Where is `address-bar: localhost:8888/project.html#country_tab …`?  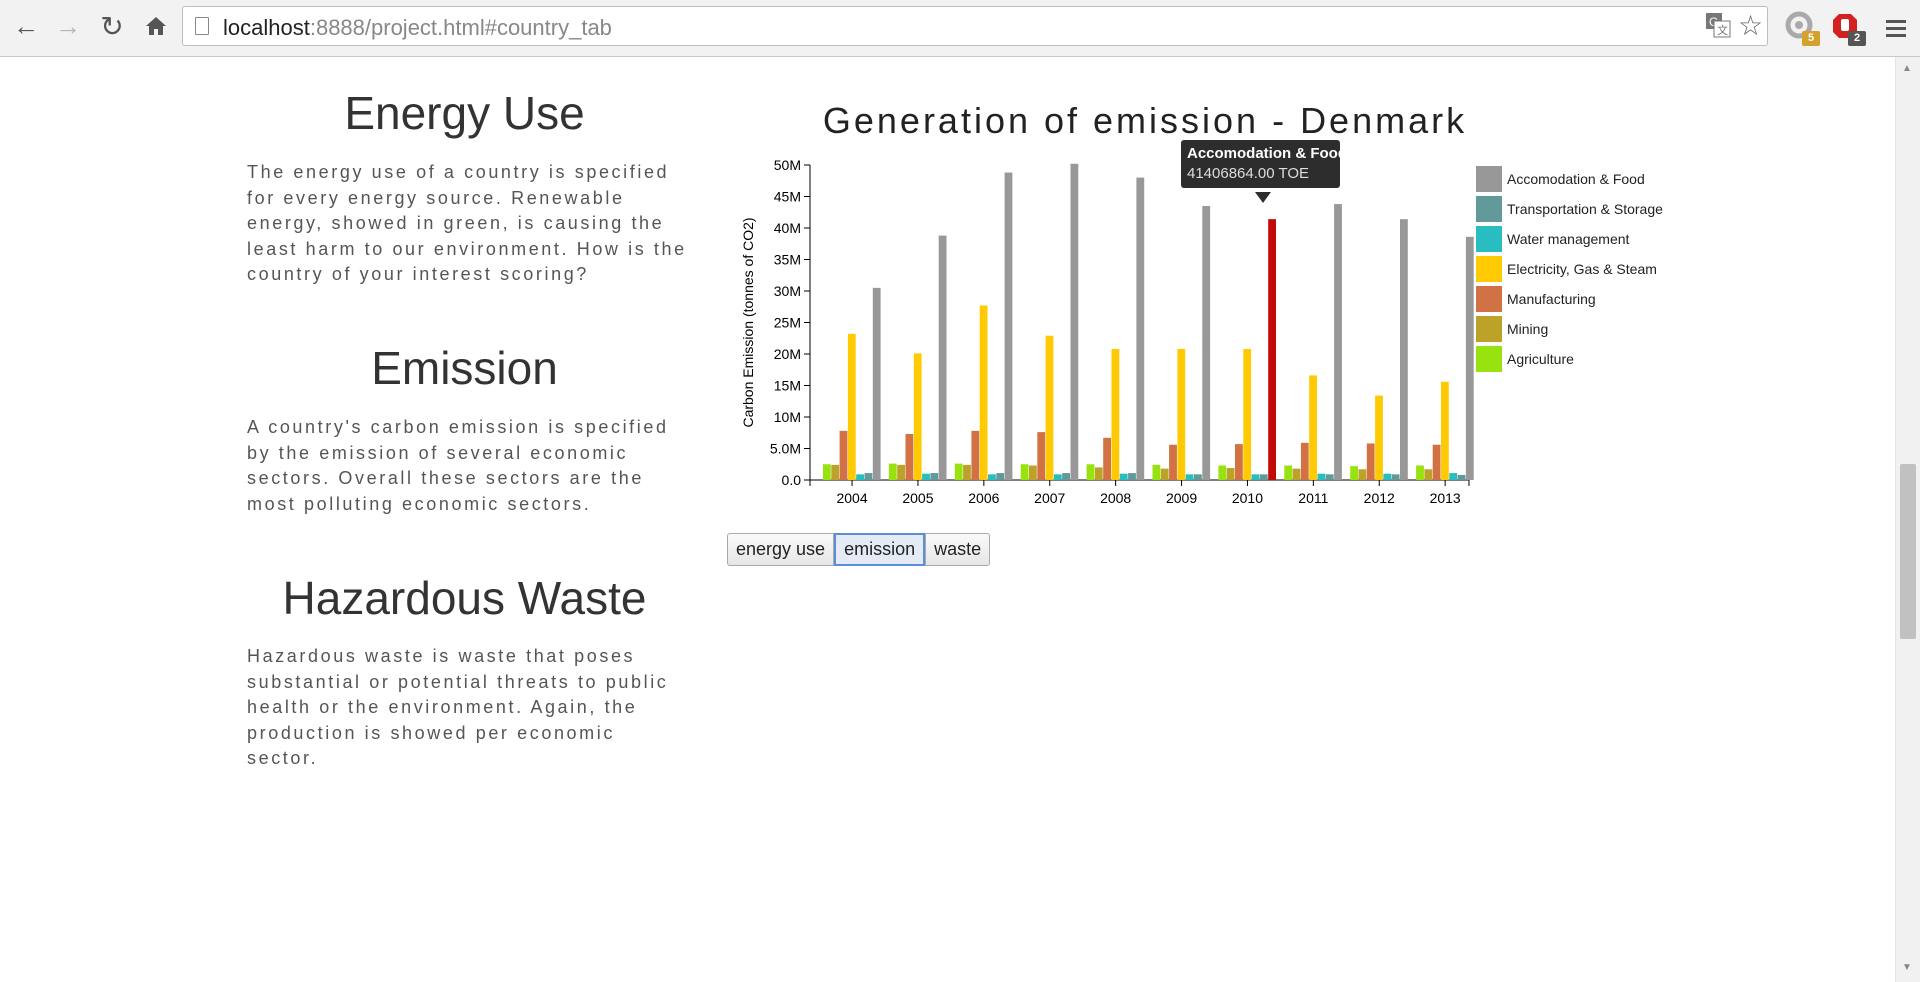
address-bar: localhost:8888/project.html#country_tab … is located at coordinates (975, 26).